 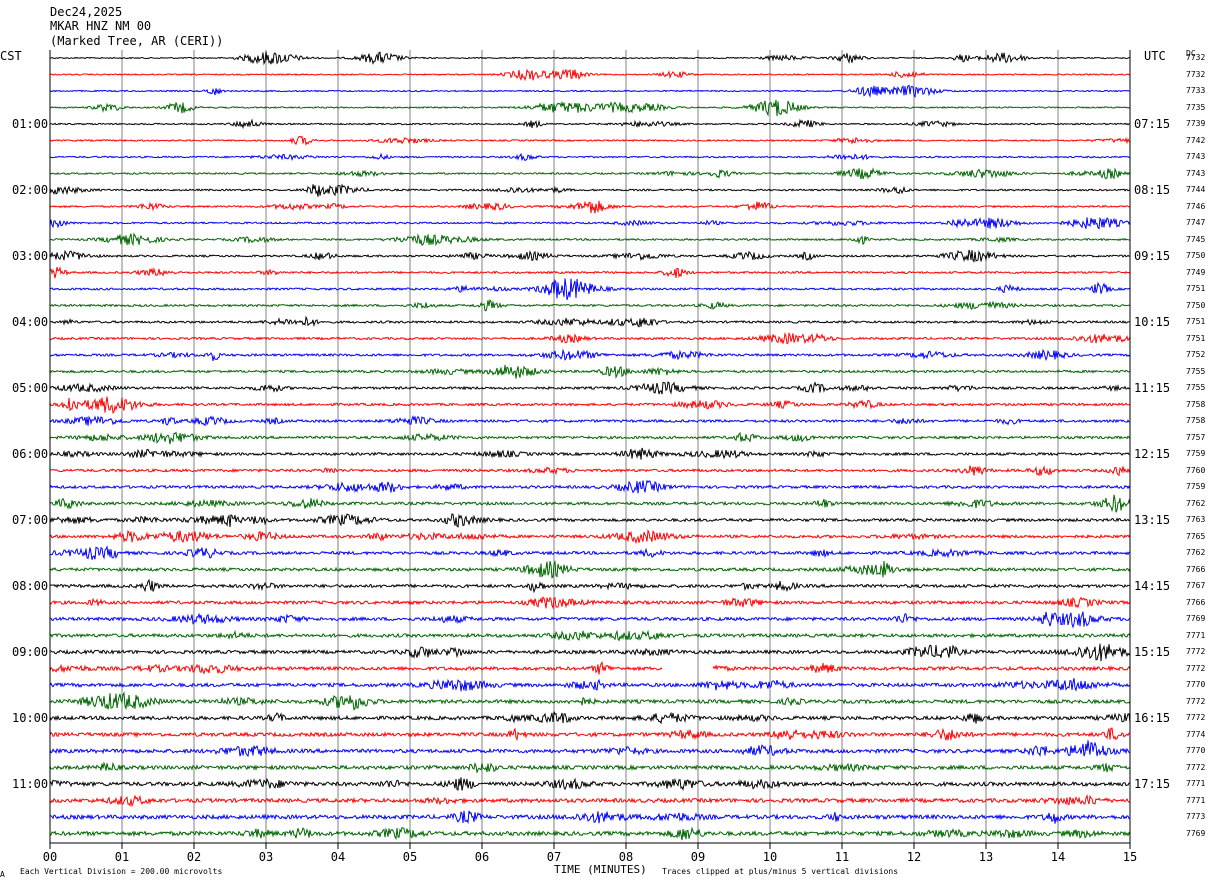 What do you see at coordinates (1196, 569) in the screenshot?
I see `dc-offset-32: 7766` at bounding box center [1196, 569].